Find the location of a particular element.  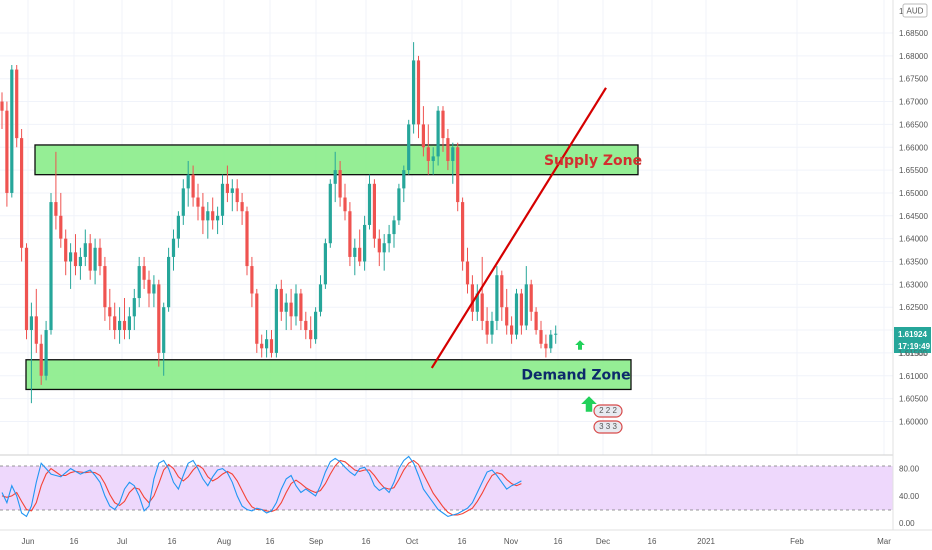

marker-badge-text: 2 2 2 is located at coordinates (608, 410).